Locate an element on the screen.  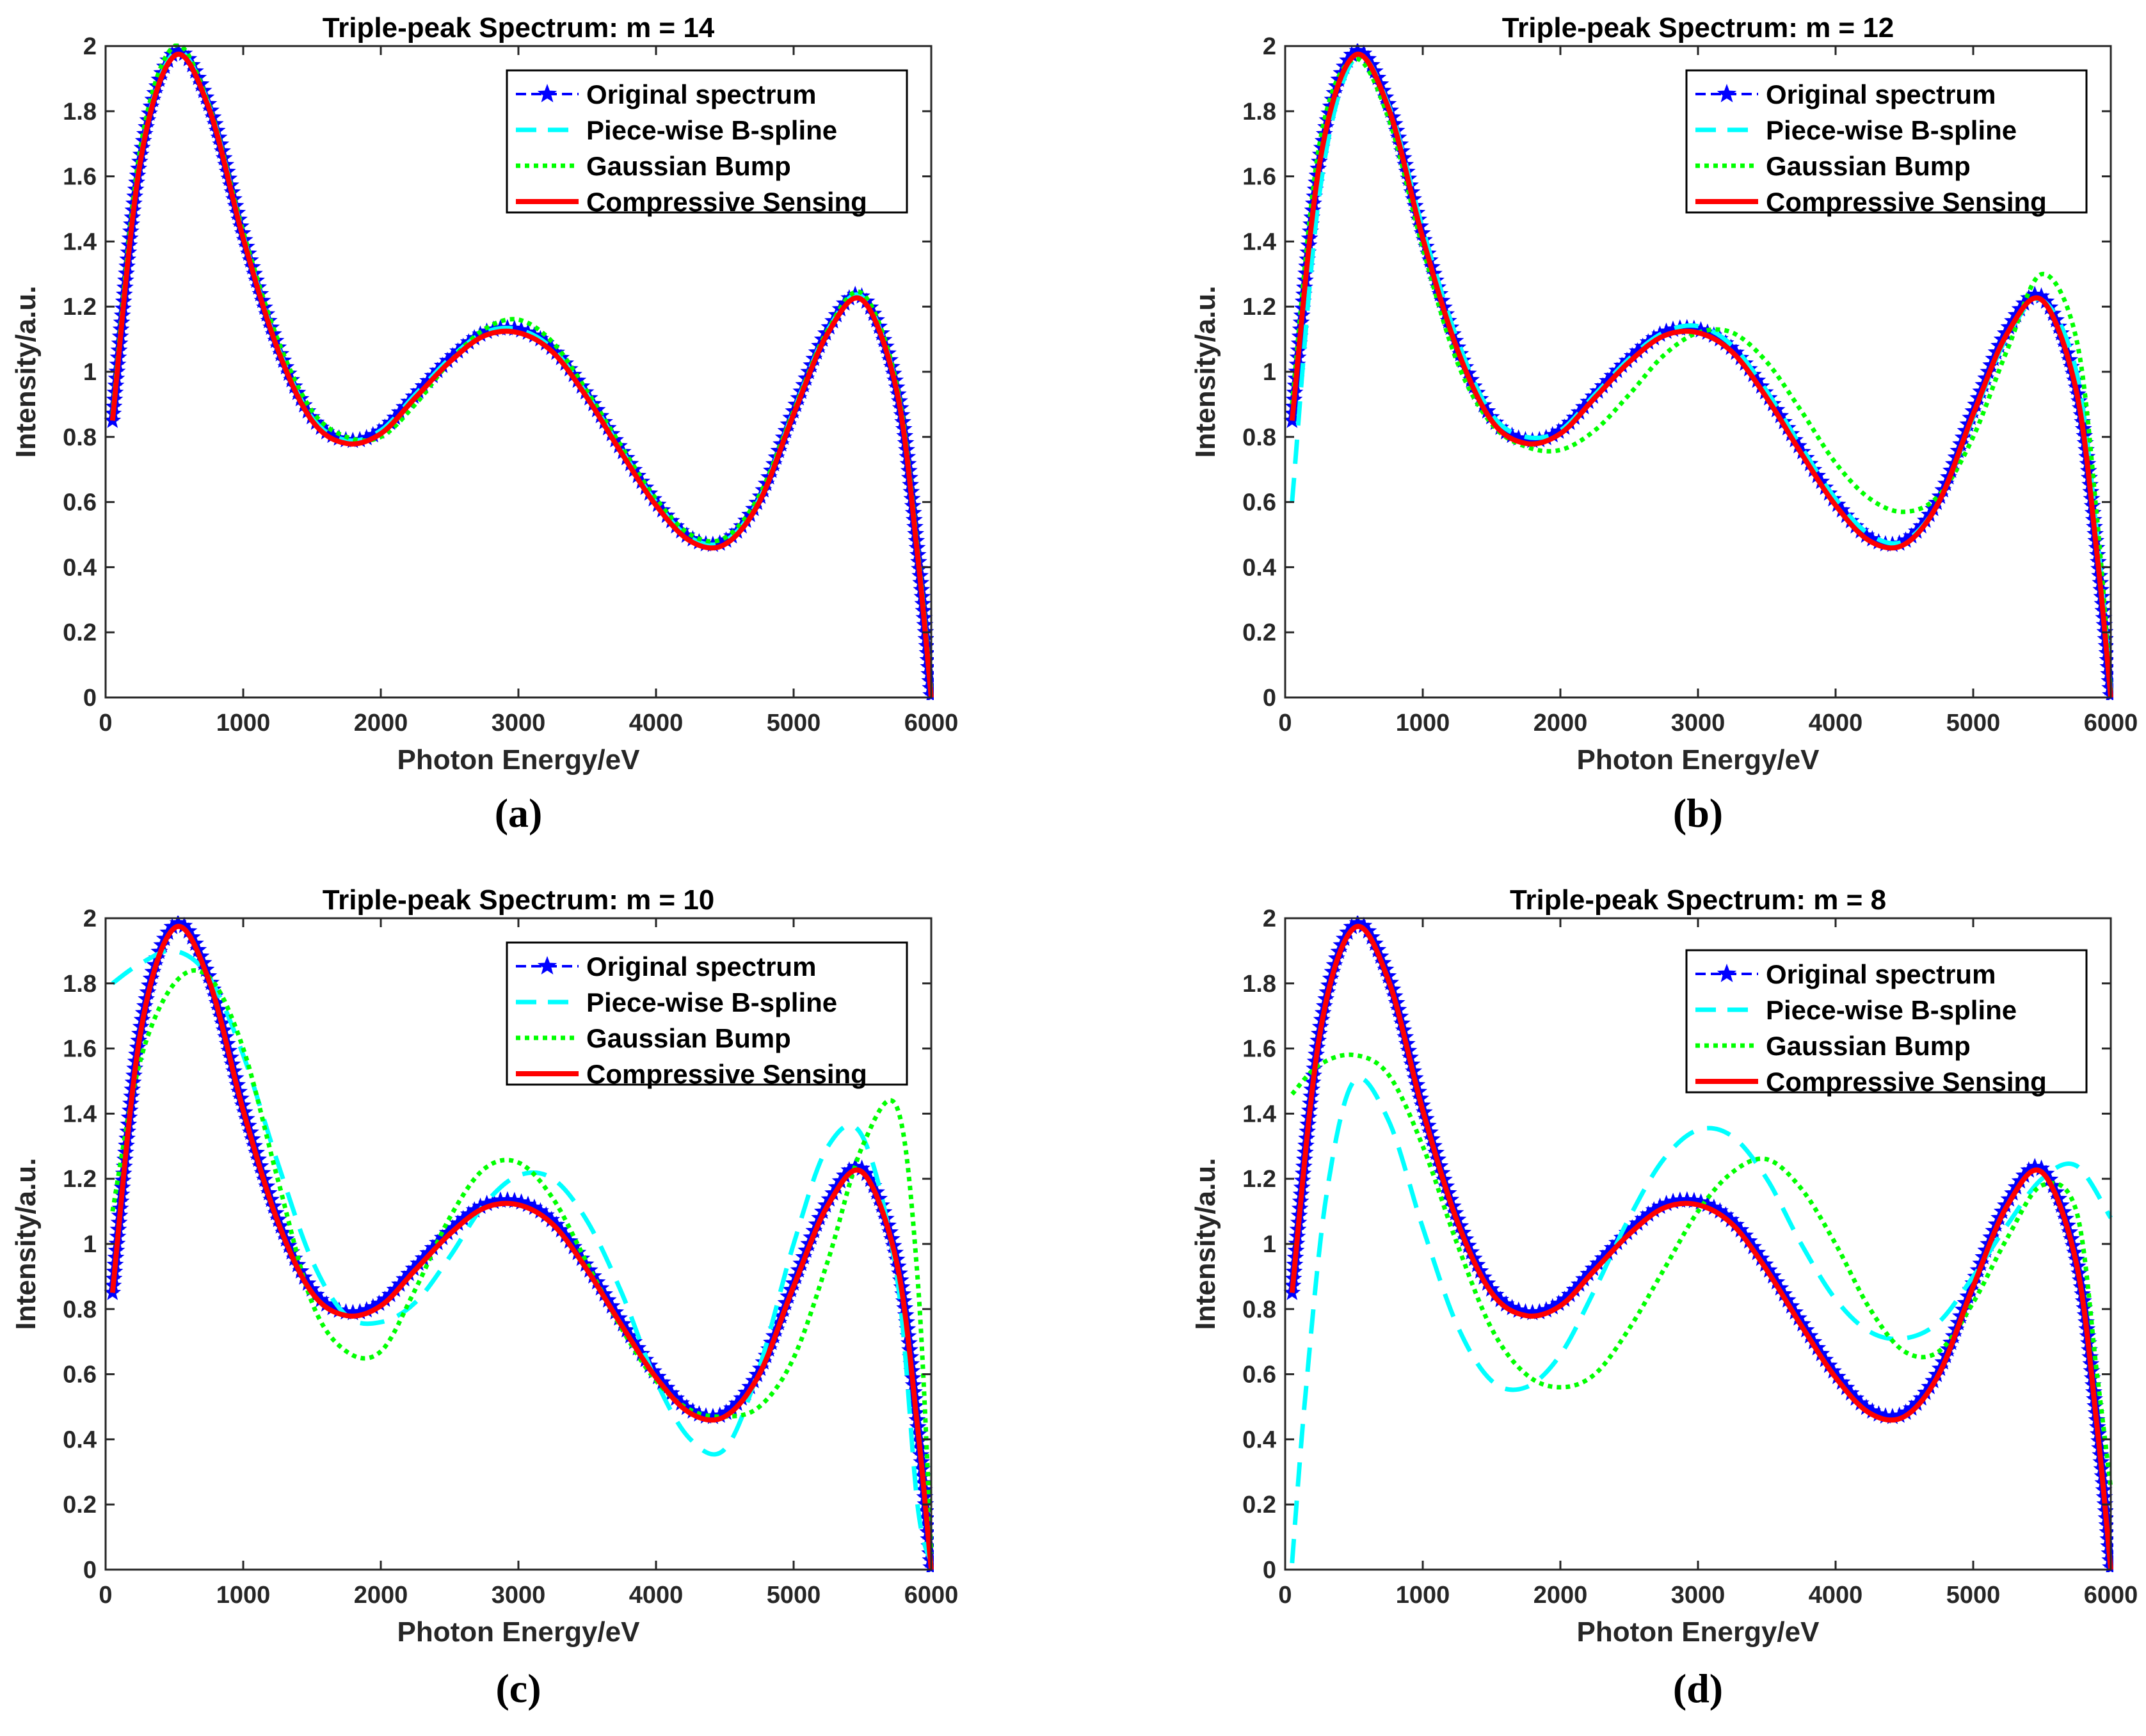
chart-title: Triple-peak Spectrum: m = 12 is located at coordinates (1698, 28).